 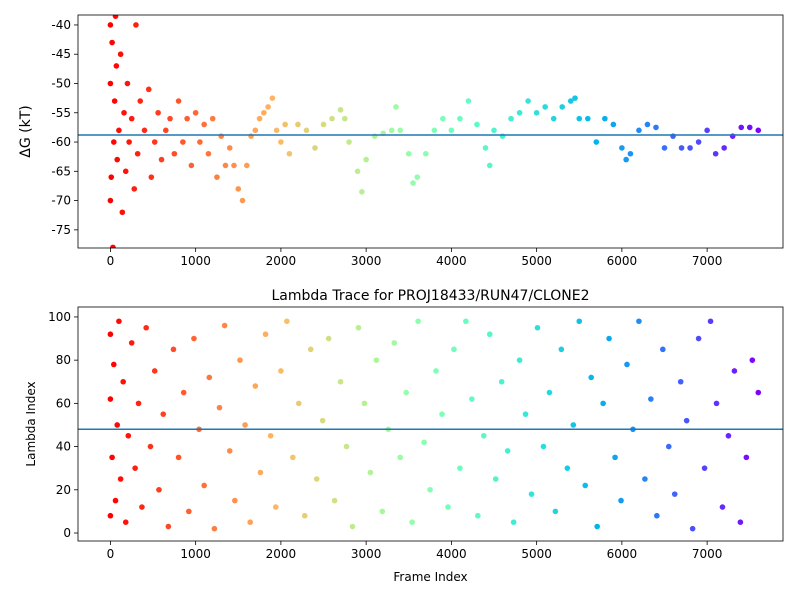 What do you see at coordinates (61, 201) in the screenshot?
I see `y-tick-label: -70` at bounding box center [61, 201].